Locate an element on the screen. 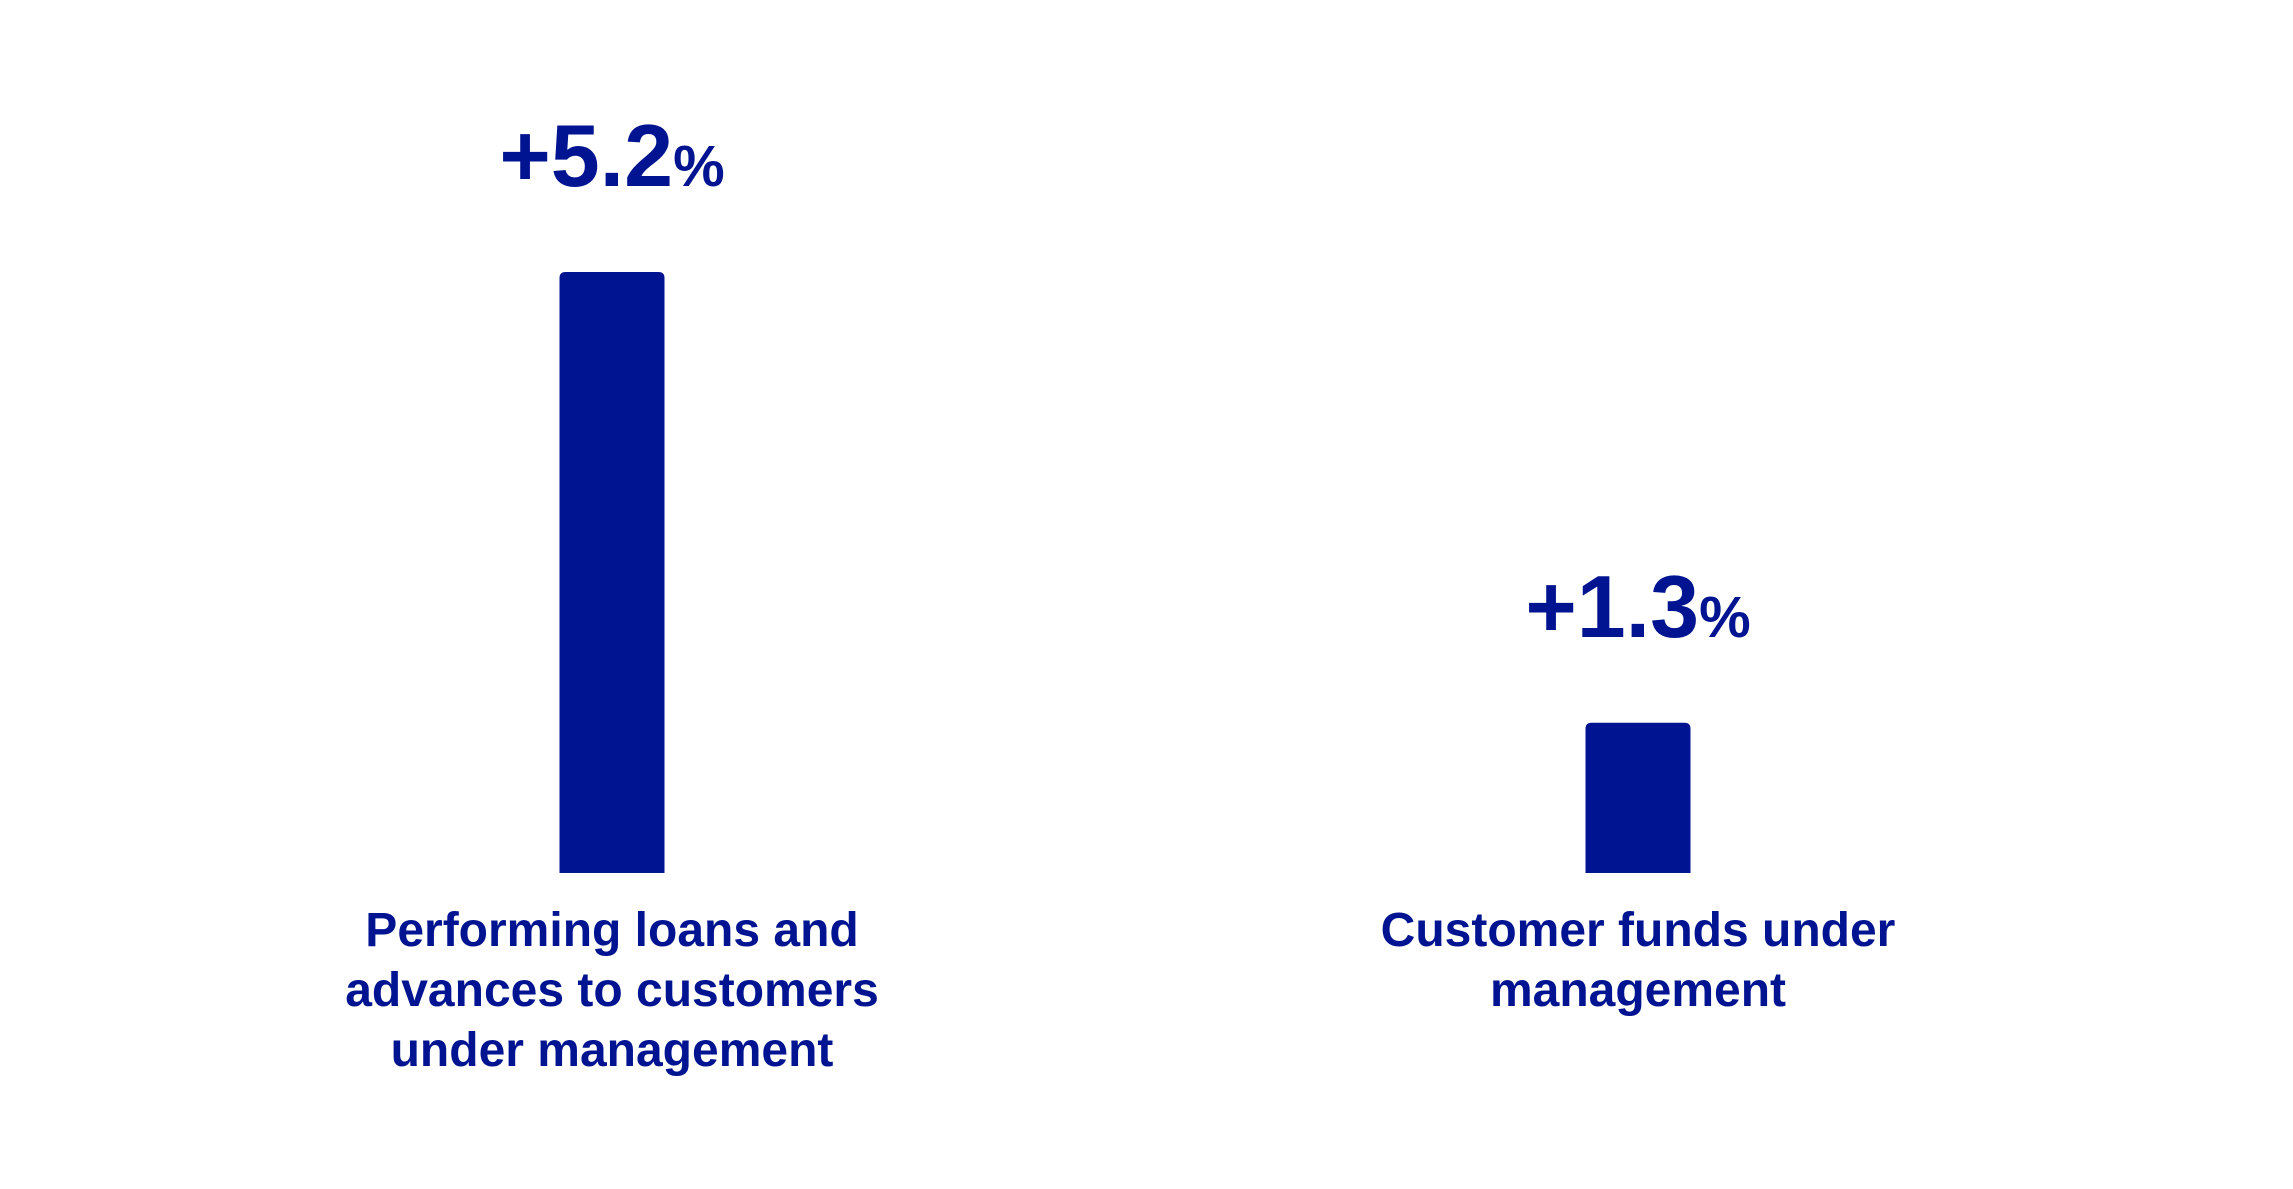 Image resolution: width=2293 pixels, height=1189 pixels. value-label-funds: +1.3% is located at coordinates (1638, 606).